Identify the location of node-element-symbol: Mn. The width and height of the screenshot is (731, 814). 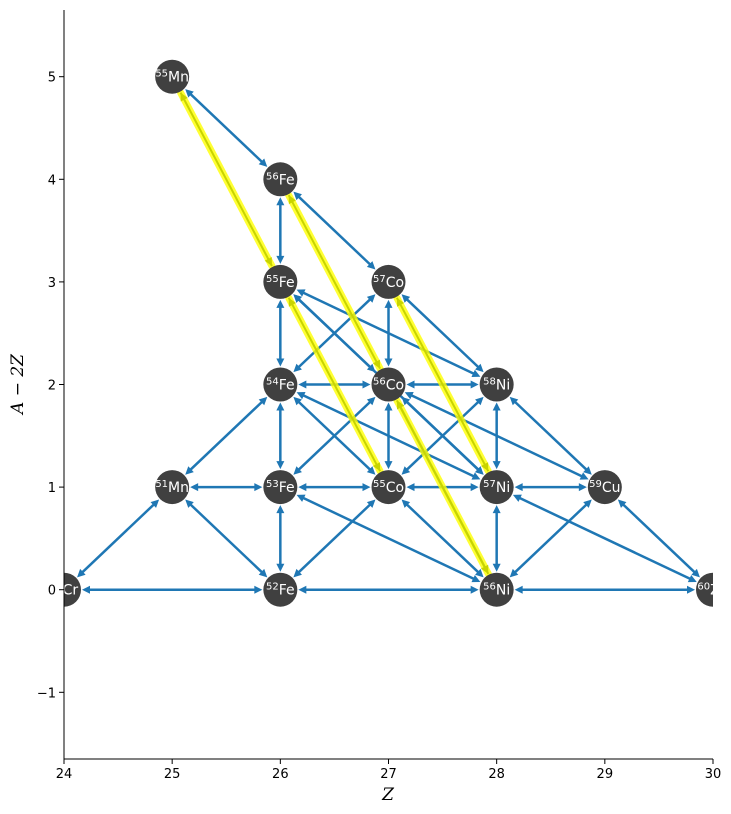
(178, 78).